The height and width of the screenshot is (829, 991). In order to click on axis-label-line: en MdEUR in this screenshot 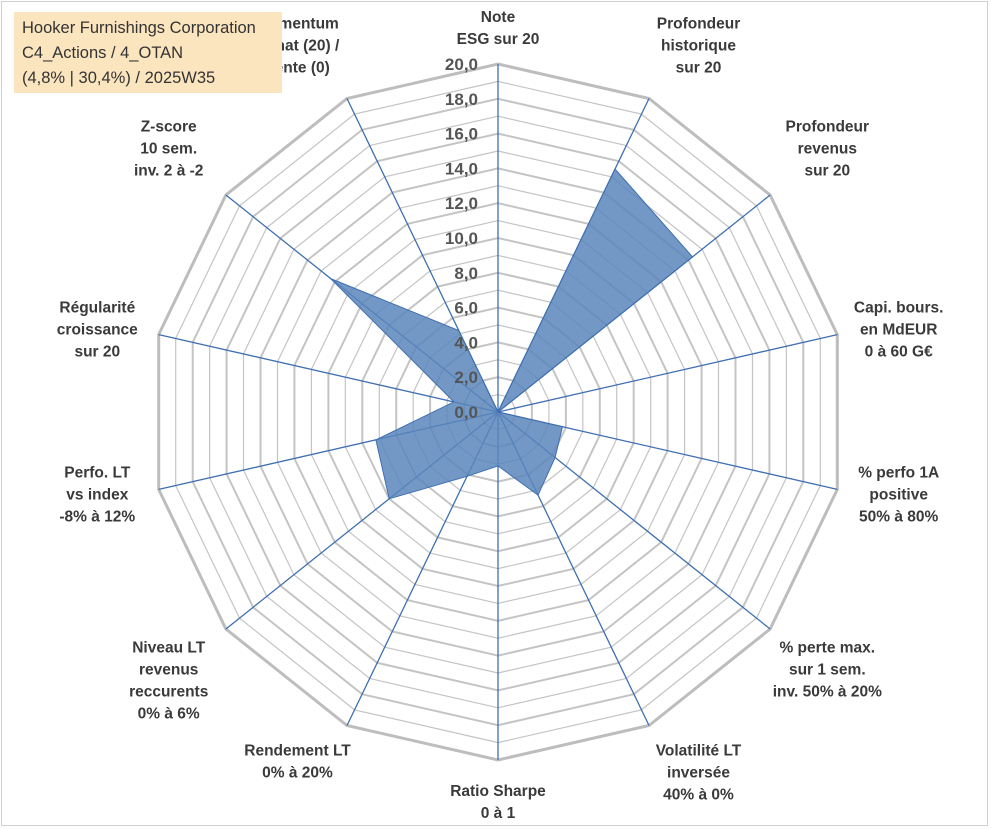, I will do `click(899, 330)`.